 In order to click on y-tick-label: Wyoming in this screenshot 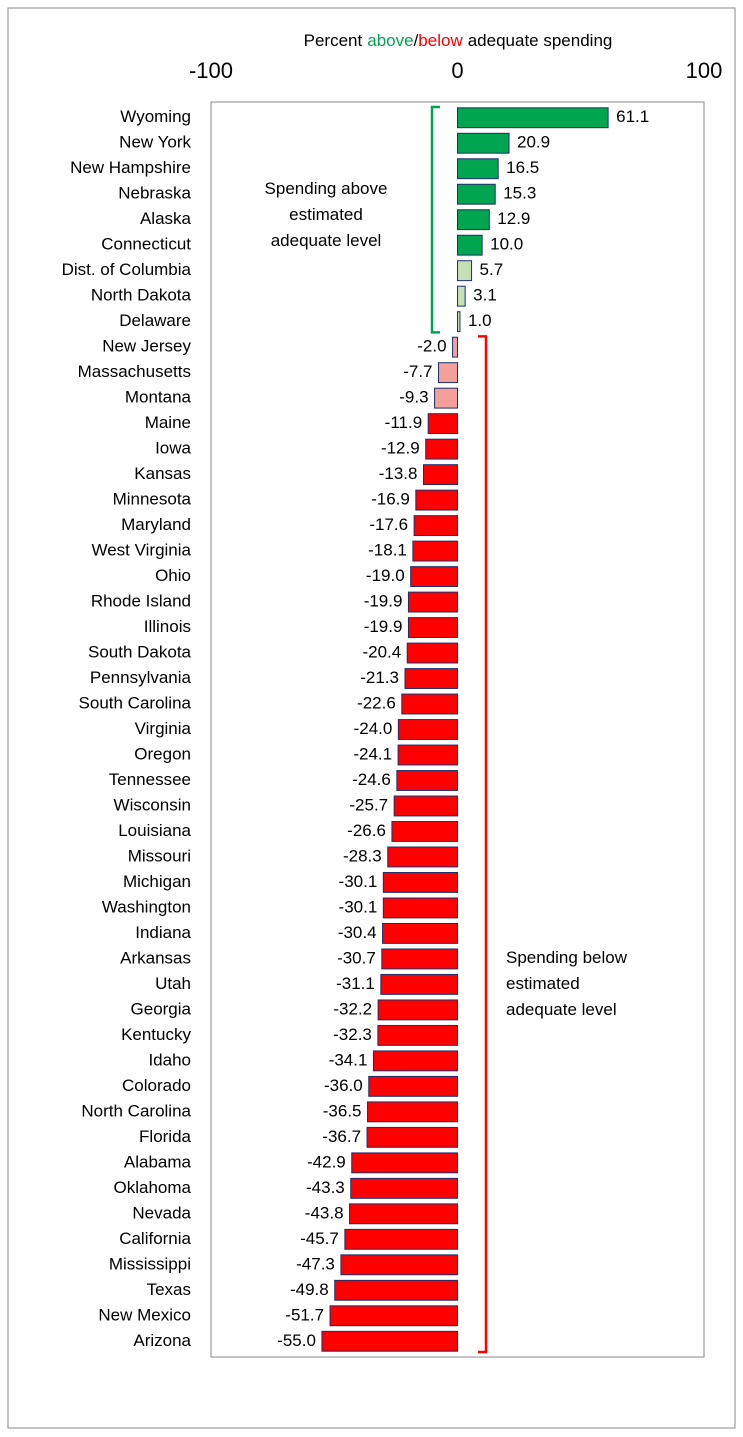, I will do `click(155, 116)`.